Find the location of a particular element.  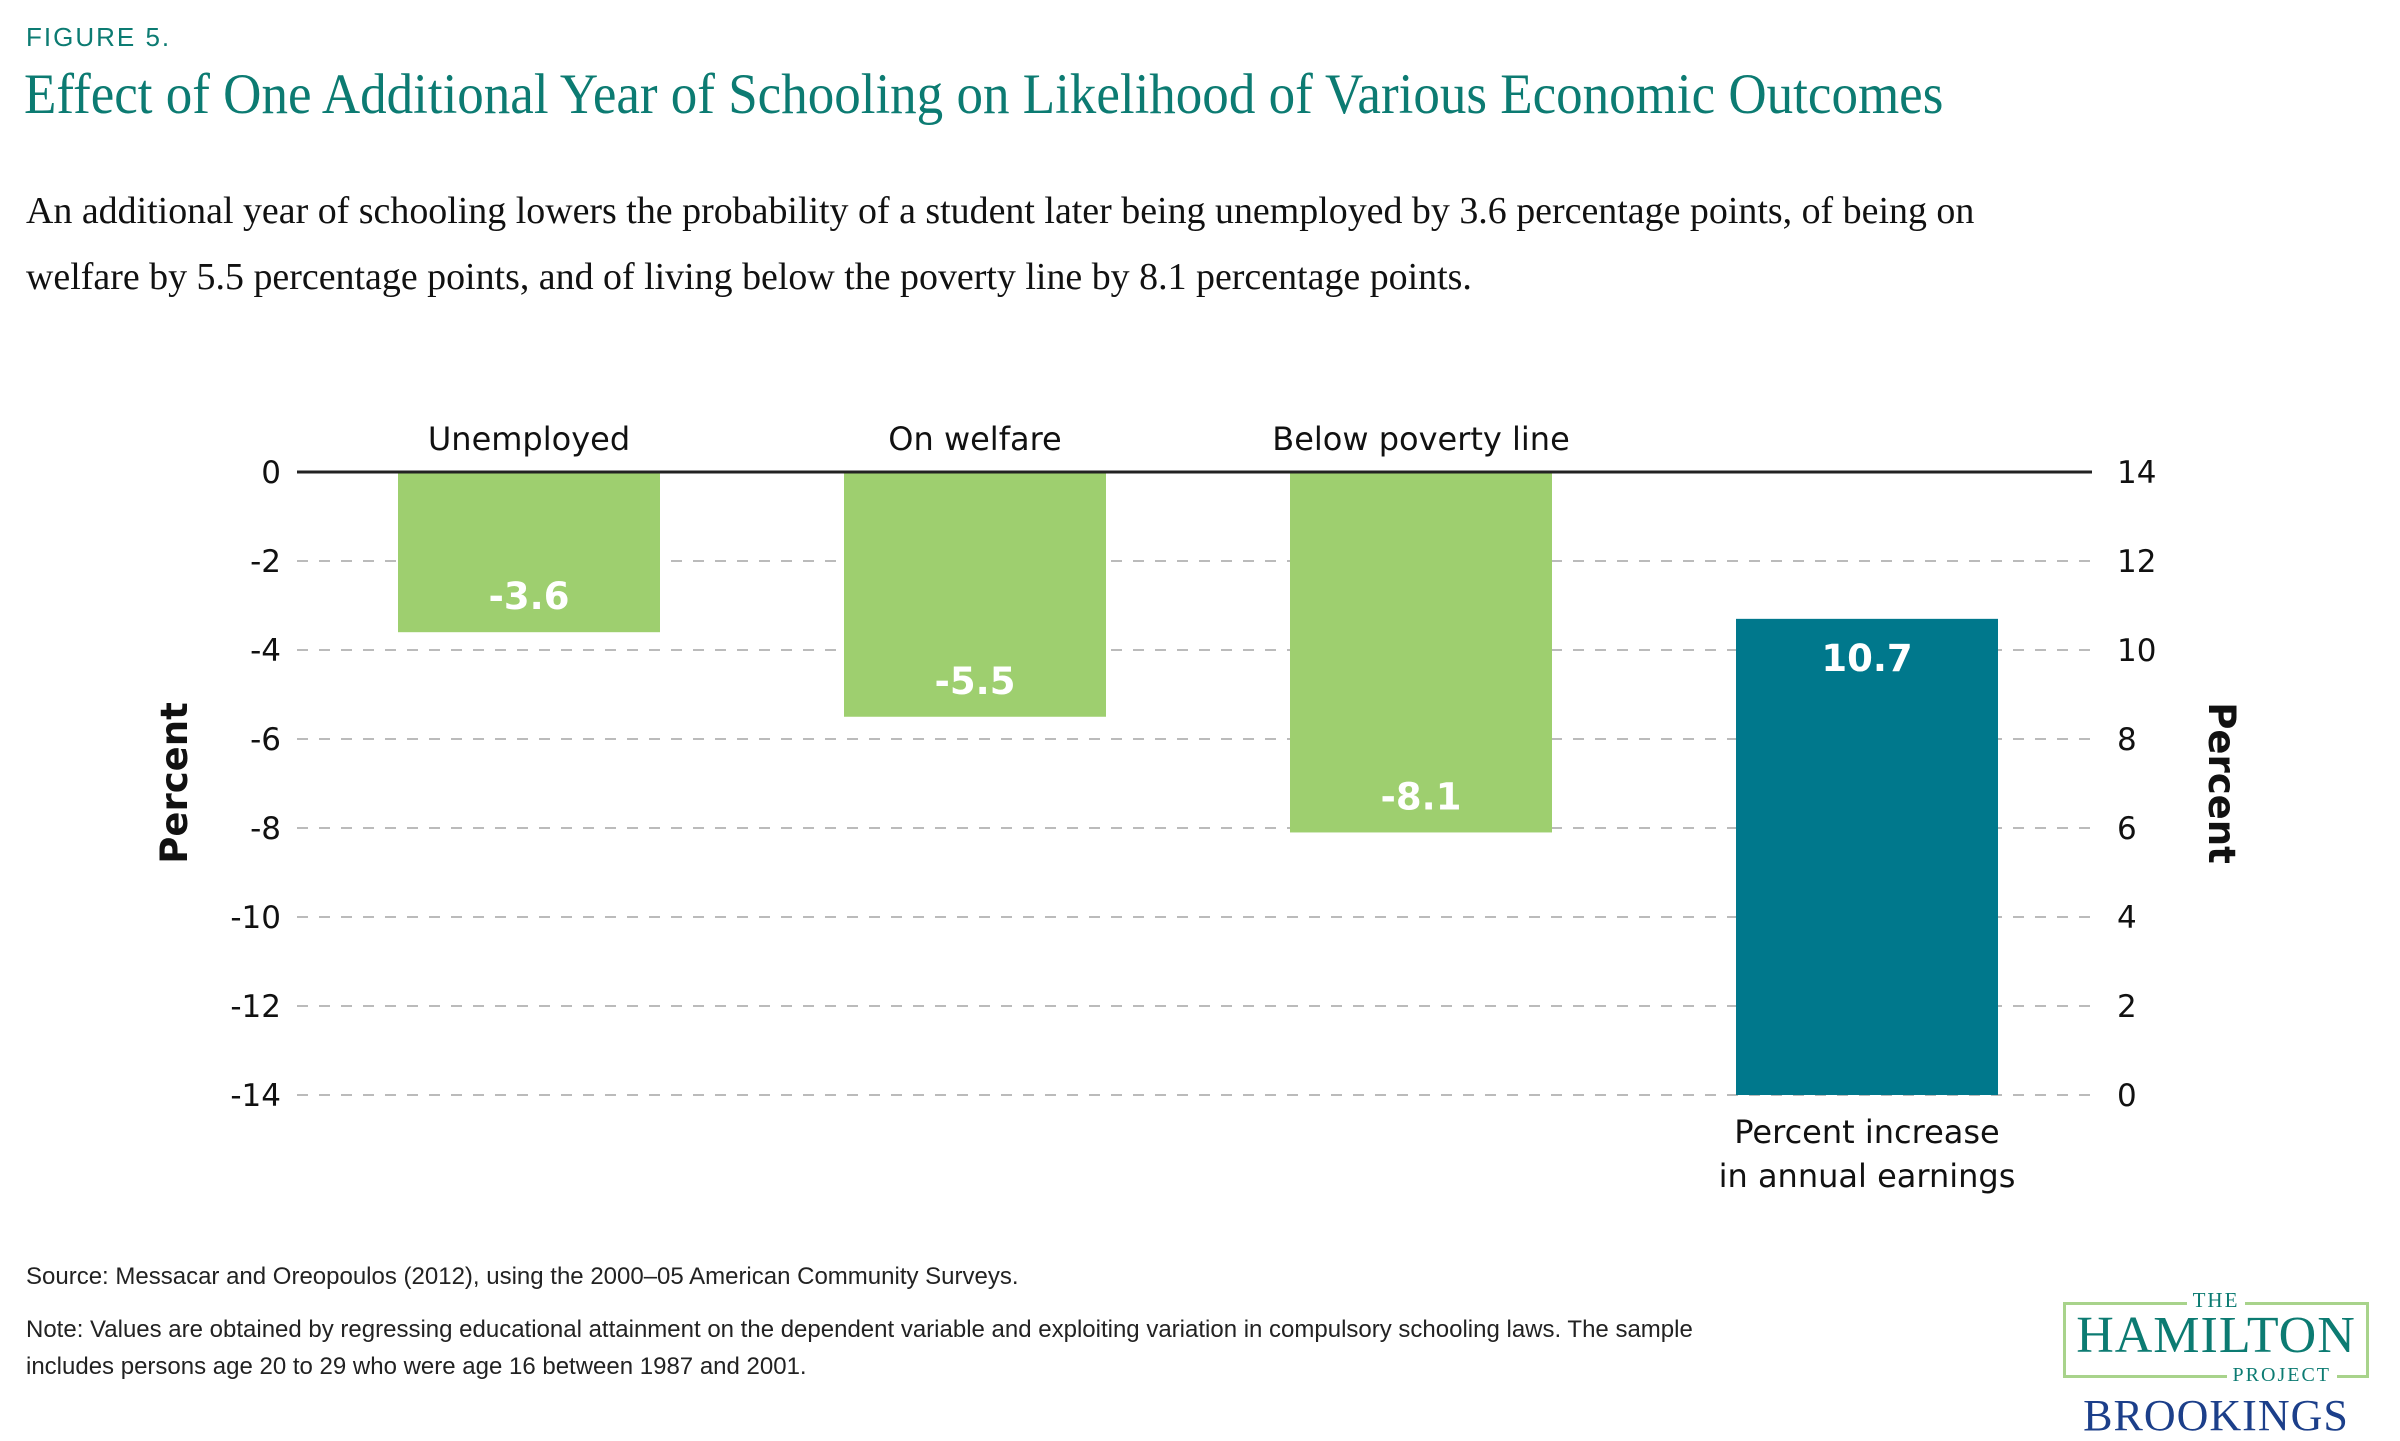

value-labels: -3.6 -5.5 -8.1 10.7 is located at coordinates (1201, 696).